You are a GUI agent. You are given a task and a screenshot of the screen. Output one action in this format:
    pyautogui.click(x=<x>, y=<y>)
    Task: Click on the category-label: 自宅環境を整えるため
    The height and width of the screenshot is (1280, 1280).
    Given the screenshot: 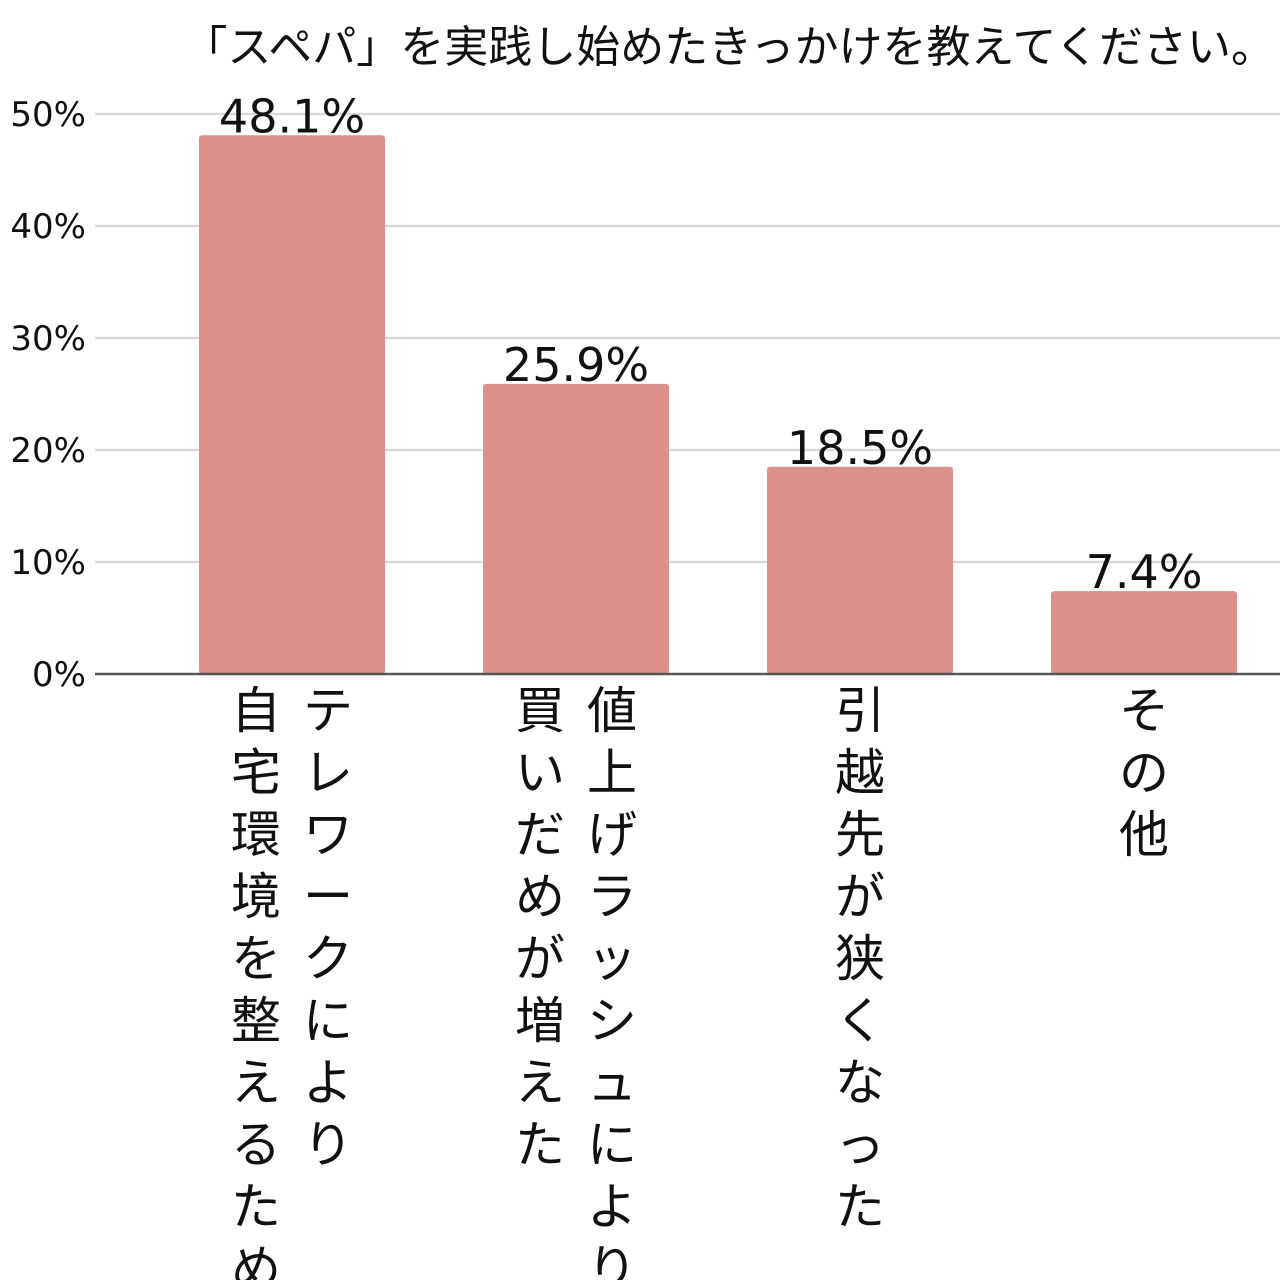 What is the action you would take?
    pyautogui.click(x=256, y=981)
    